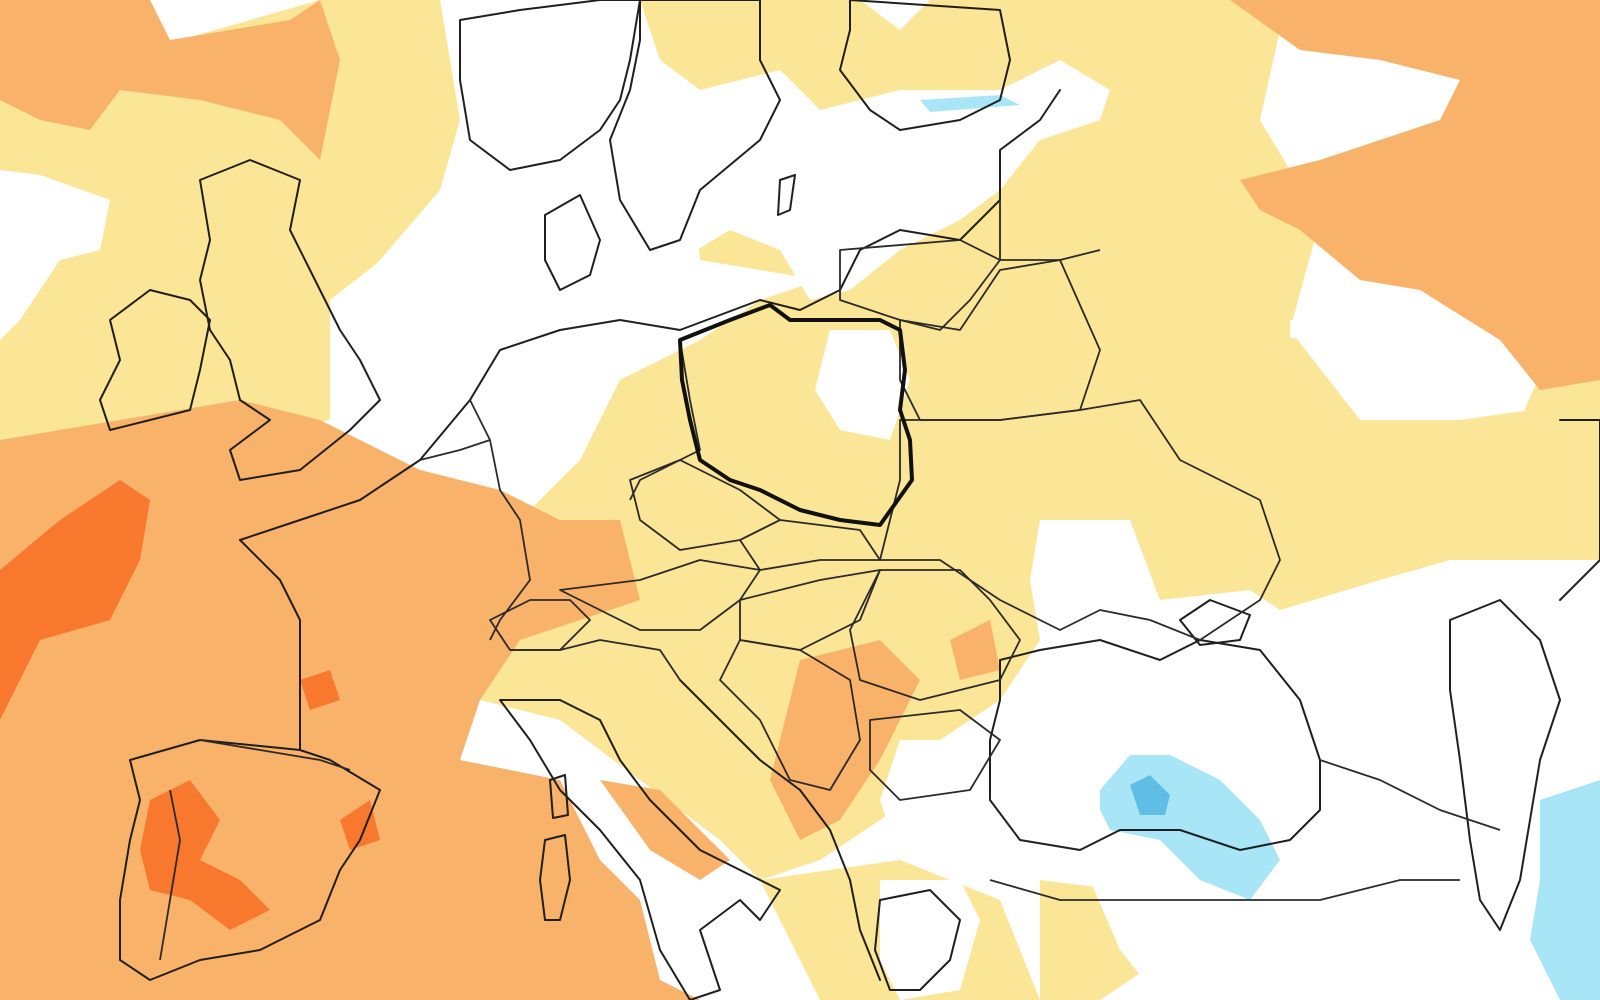 The height and width of the screenshot is (1000, 1600). I want to click on zone-warm-hungary, so click(845, 740).